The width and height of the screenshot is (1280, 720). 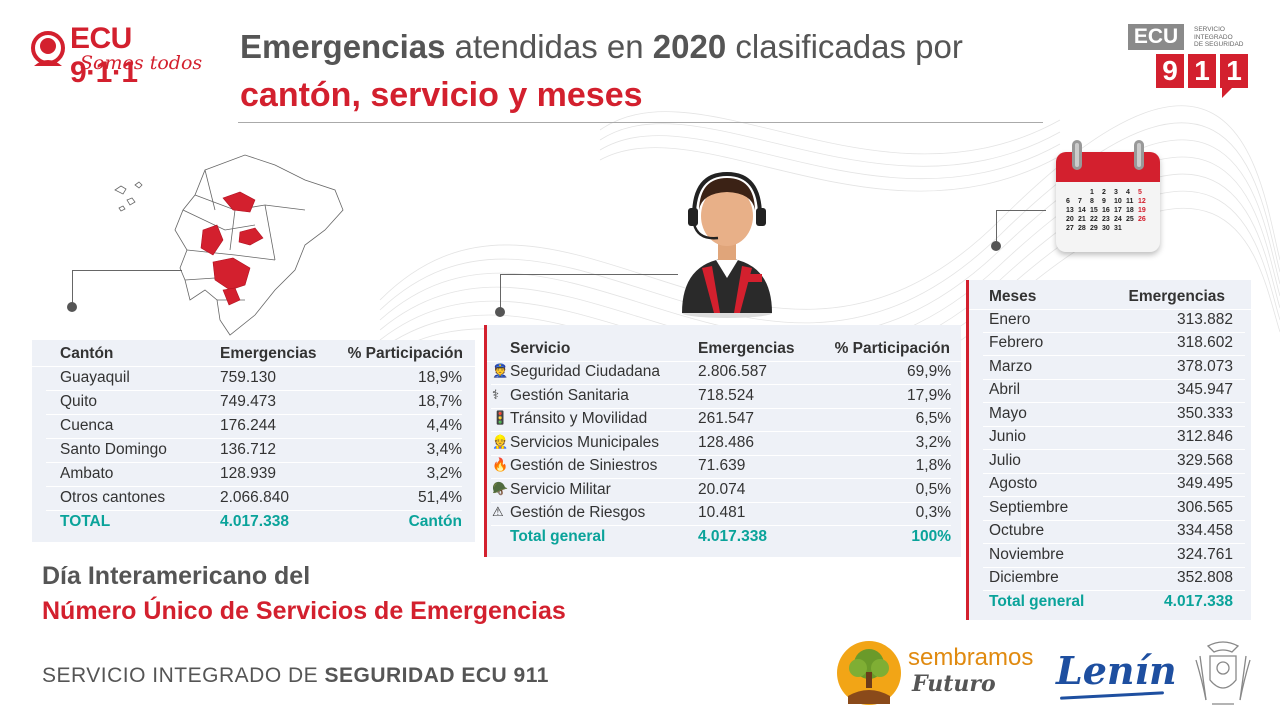 I want to click on corner-logo-ecu: ECU, so click(x=1156, y=37).